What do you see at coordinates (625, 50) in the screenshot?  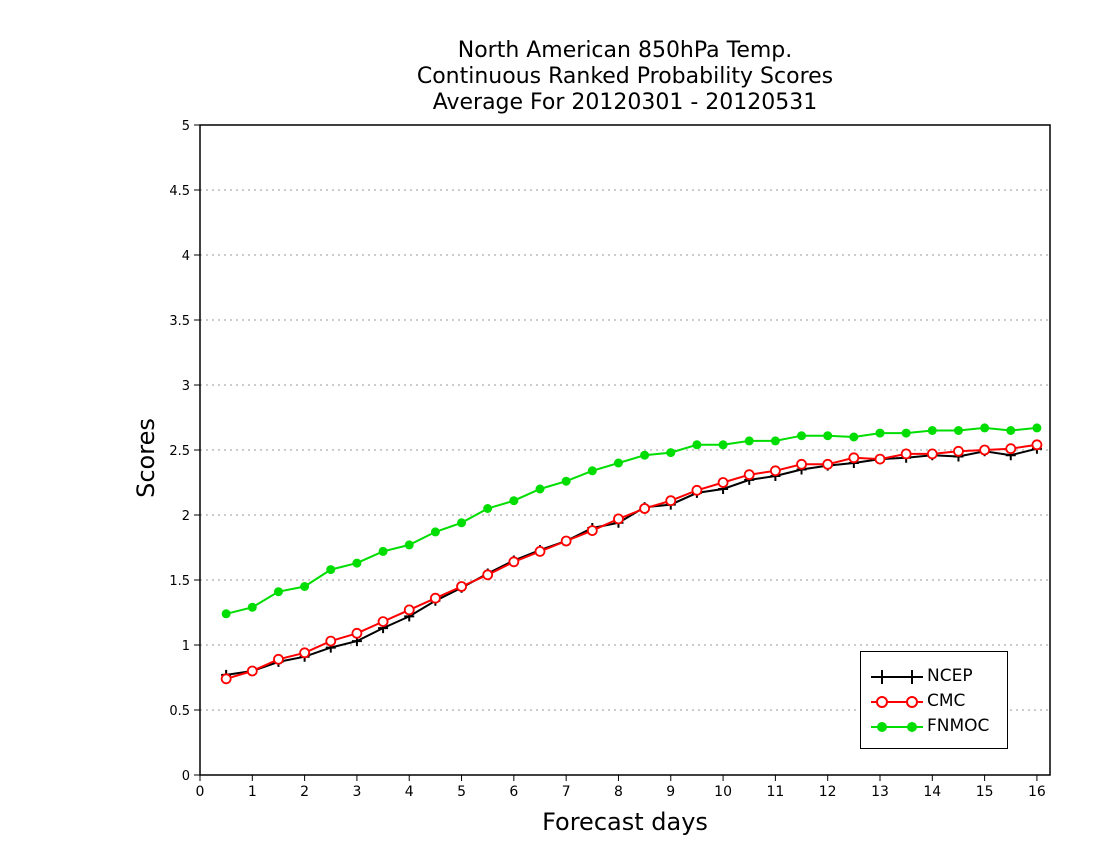 I see `chart-title-line-1: North American 850hPa Temp.` at bounding box center [625, 50].